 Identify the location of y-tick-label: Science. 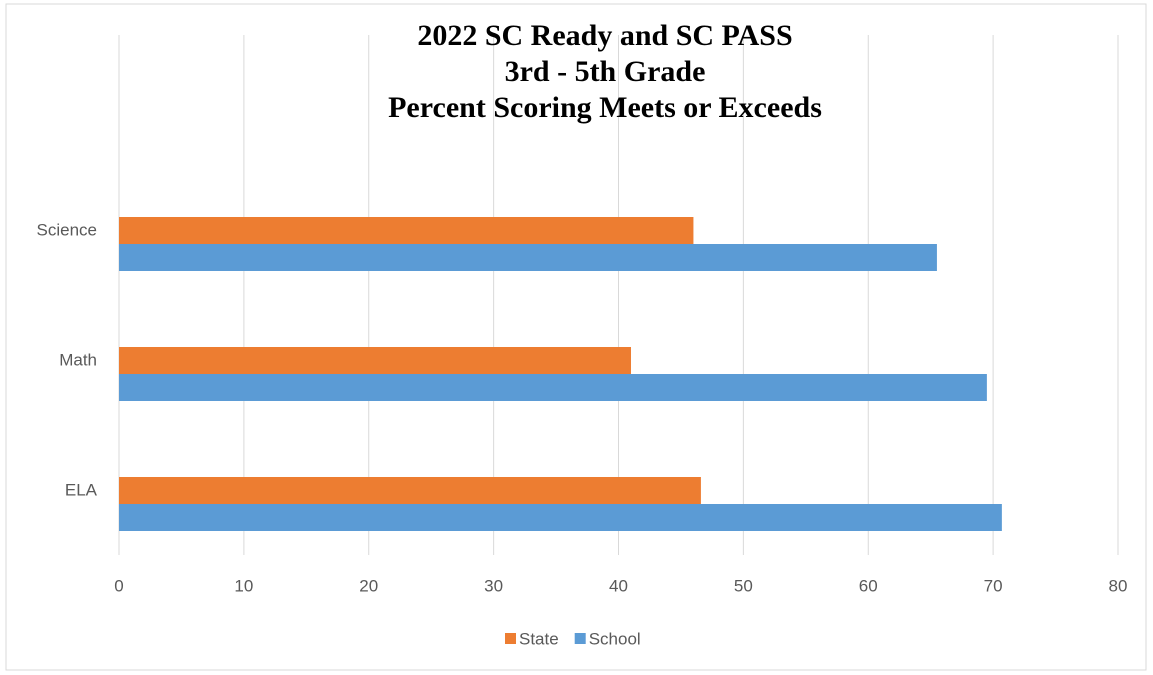
(67, 229).